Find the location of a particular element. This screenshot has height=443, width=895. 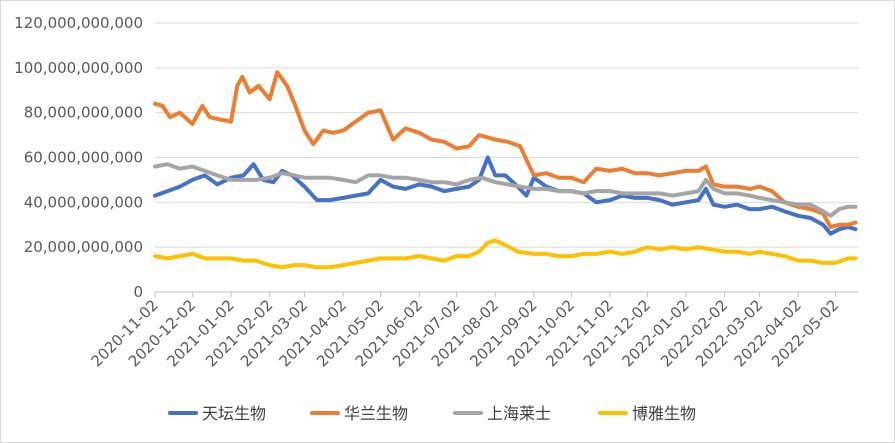

legend-item-3: 上海莱士 is located at coordinates (502, 413).